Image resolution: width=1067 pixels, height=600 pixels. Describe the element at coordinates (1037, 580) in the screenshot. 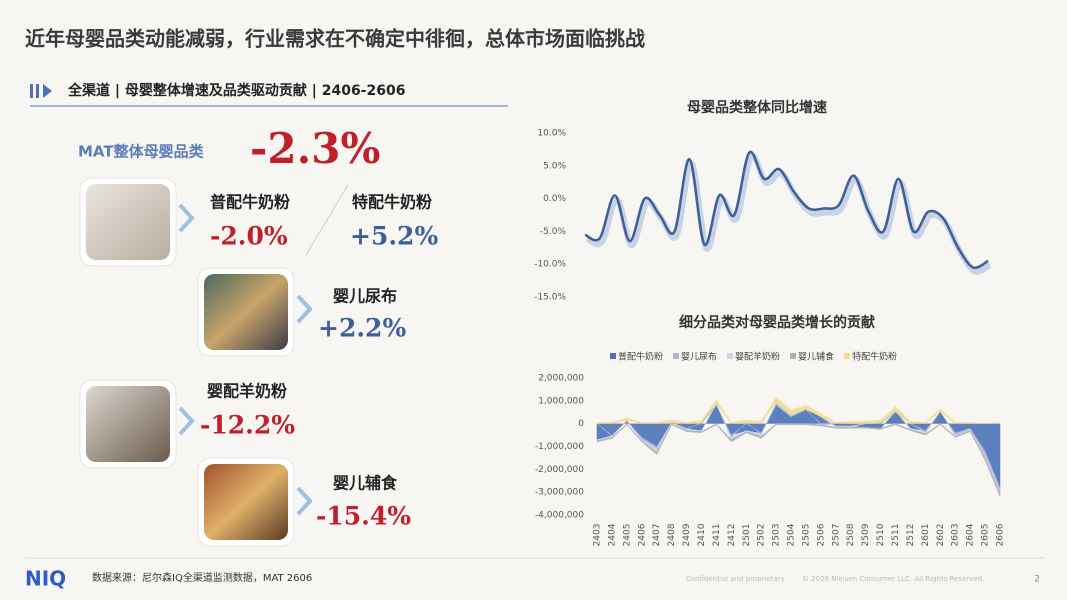

I see `page-number: 2` at that location.